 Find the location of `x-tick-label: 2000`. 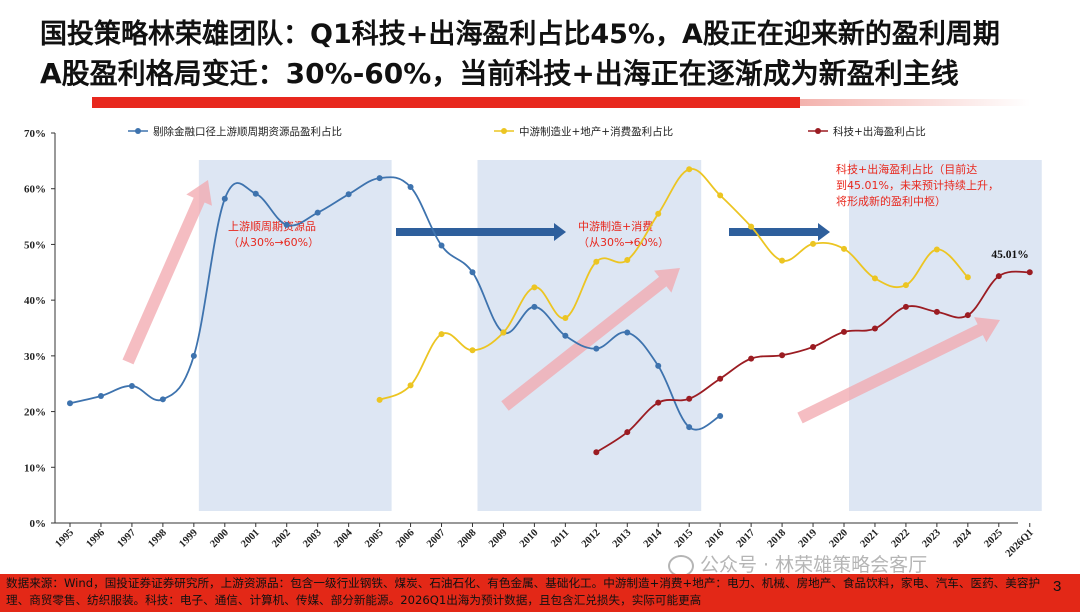

x-tick-label: 2000 is located at coordinates (219, 538).